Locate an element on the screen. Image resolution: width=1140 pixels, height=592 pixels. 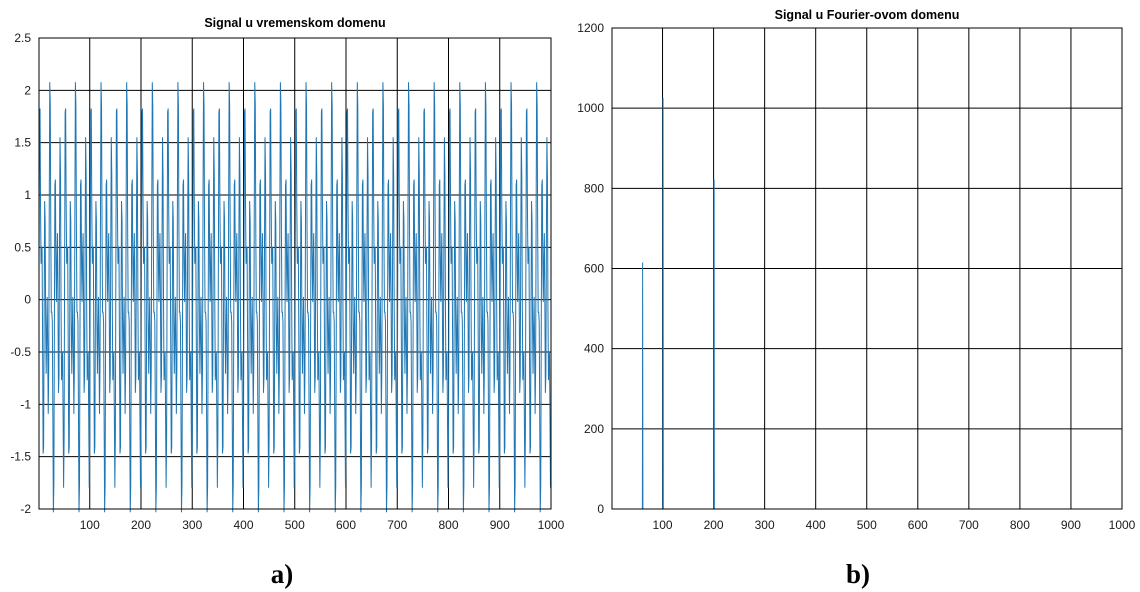
y-tick-labels: 0 200 400 600 800 1000 1200 is located at coordinates (590, 268).